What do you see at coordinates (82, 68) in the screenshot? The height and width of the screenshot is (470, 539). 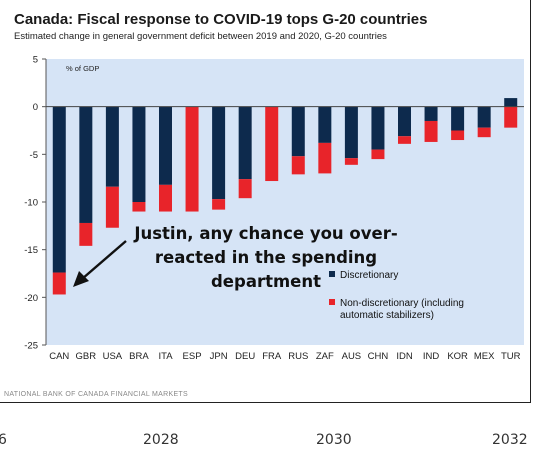 I see `y-axis-unit-label: % of GDP` at bounding box center [82, 68].